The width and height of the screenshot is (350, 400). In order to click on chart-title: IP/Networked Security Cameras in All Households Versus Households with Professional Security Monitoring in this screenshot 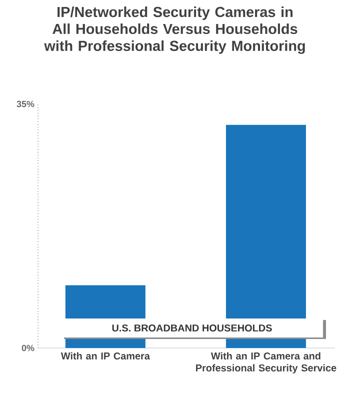, I will do `click(174, 30)`.